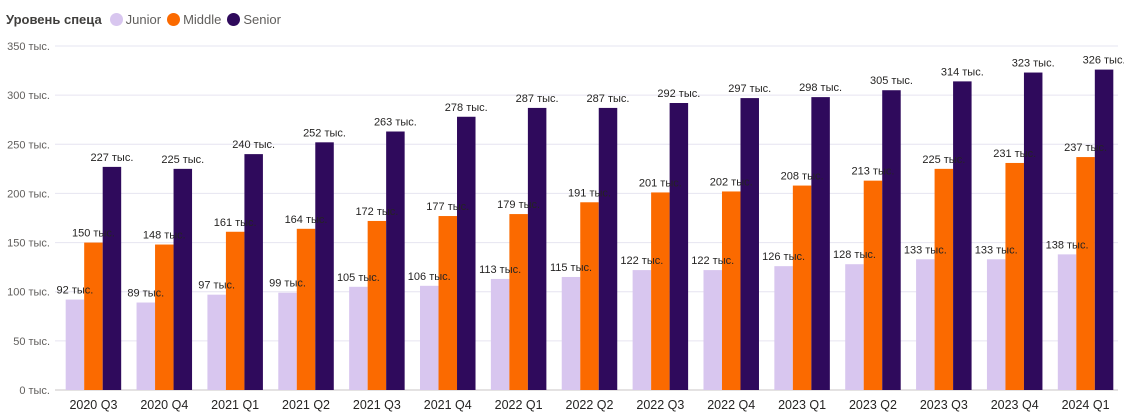 This screenshot has width=1124, height=414. I want to click on x-tick-label: 2023 Q1, so click(802, 405).